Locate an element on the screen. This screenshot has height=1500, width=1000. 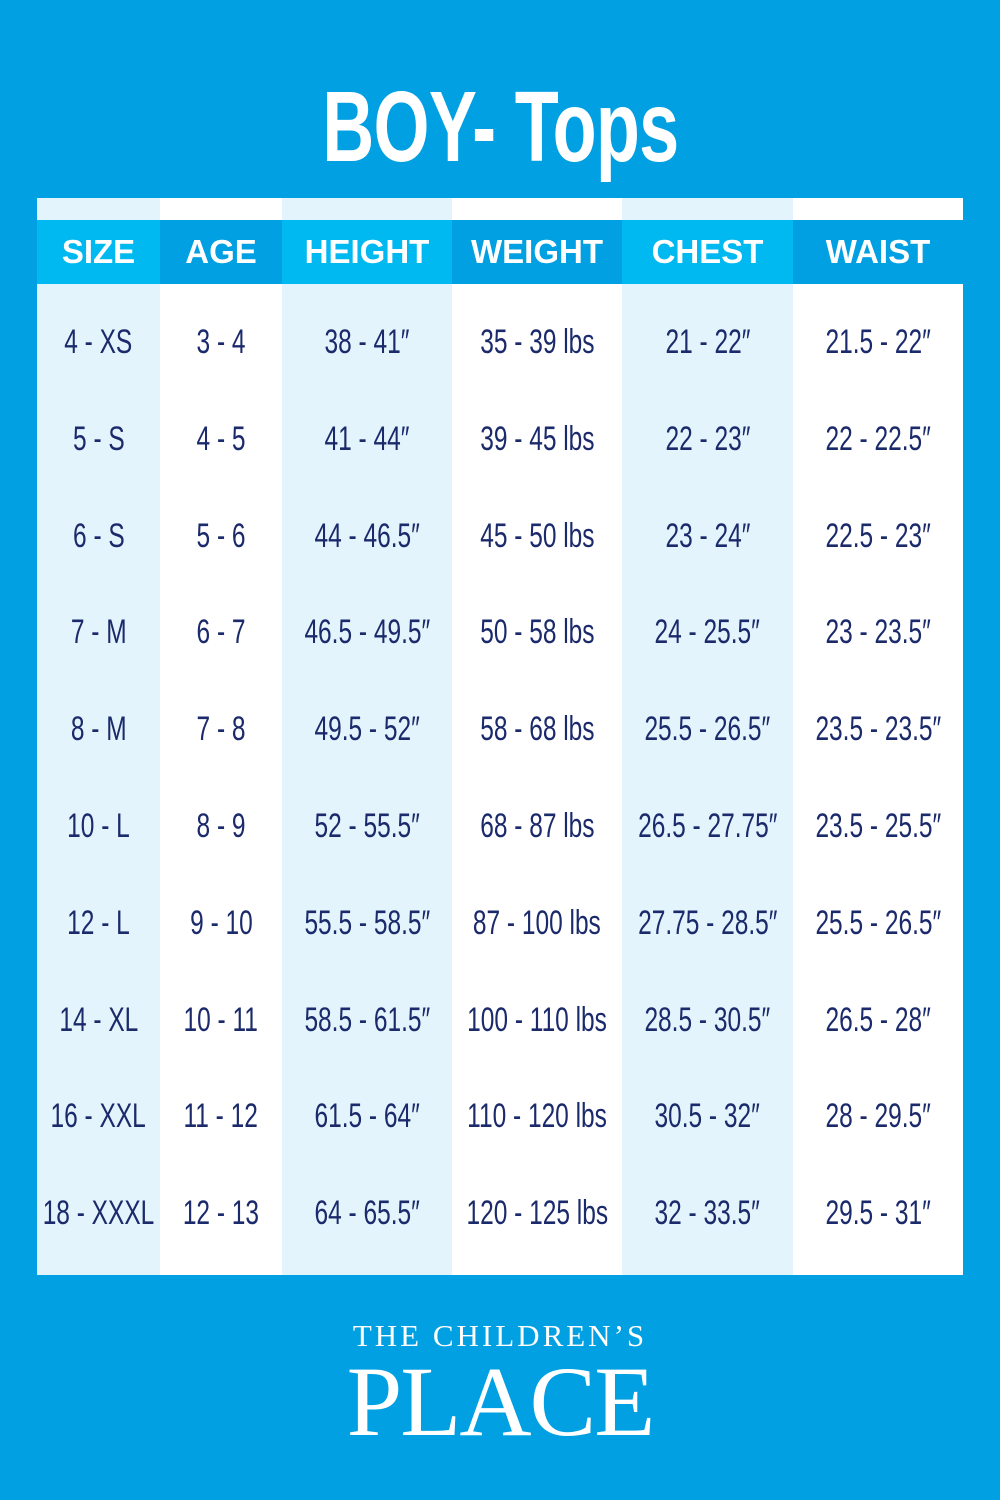
table-cell: 41 - 44″ is located at coordinates (367, 439).